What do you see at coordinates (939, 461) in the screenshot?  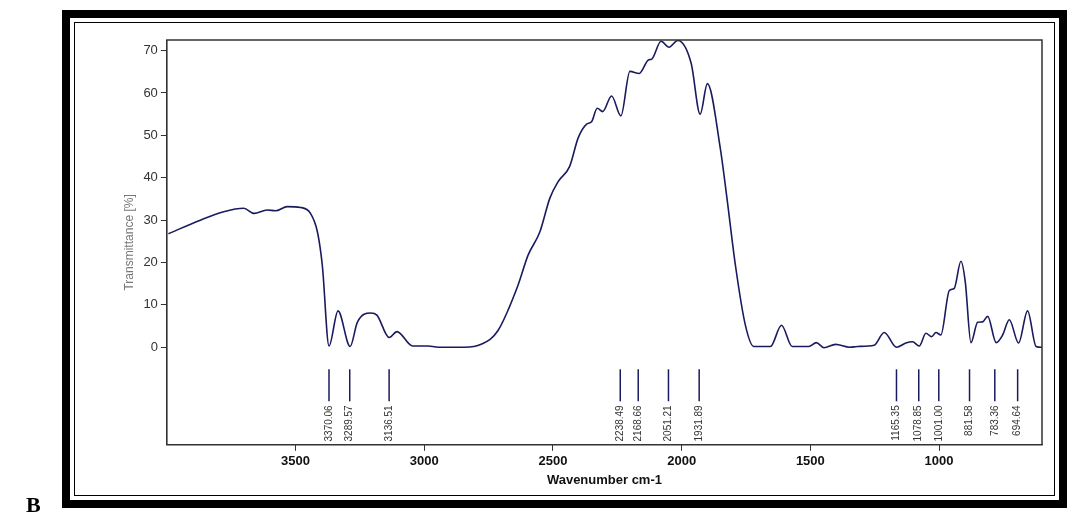 I see `x-tick-label: 1000` at bounding box center [939, 461].